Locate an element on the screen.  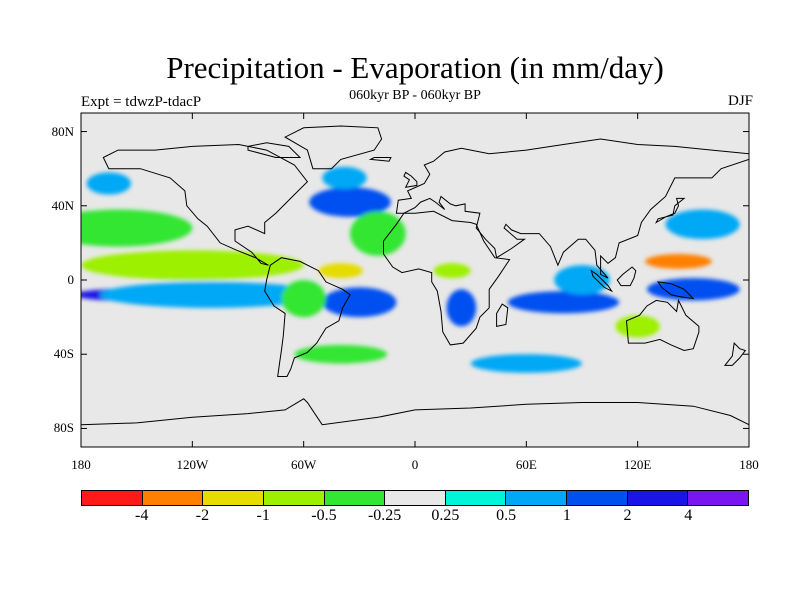
experiment-label: Expt = tdwzP-tdacP is located at coordinates (141, 102).